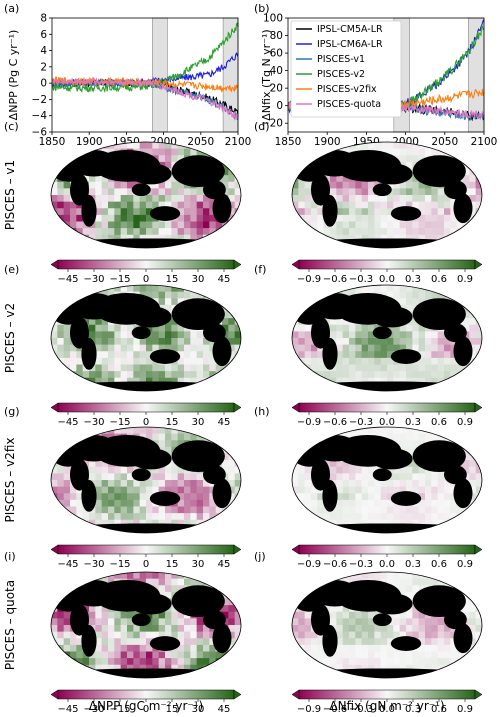 Image resolution: width=500 pixels, height=717 pixels. I want to click on colorbar-extend-max, so click(478, 694).